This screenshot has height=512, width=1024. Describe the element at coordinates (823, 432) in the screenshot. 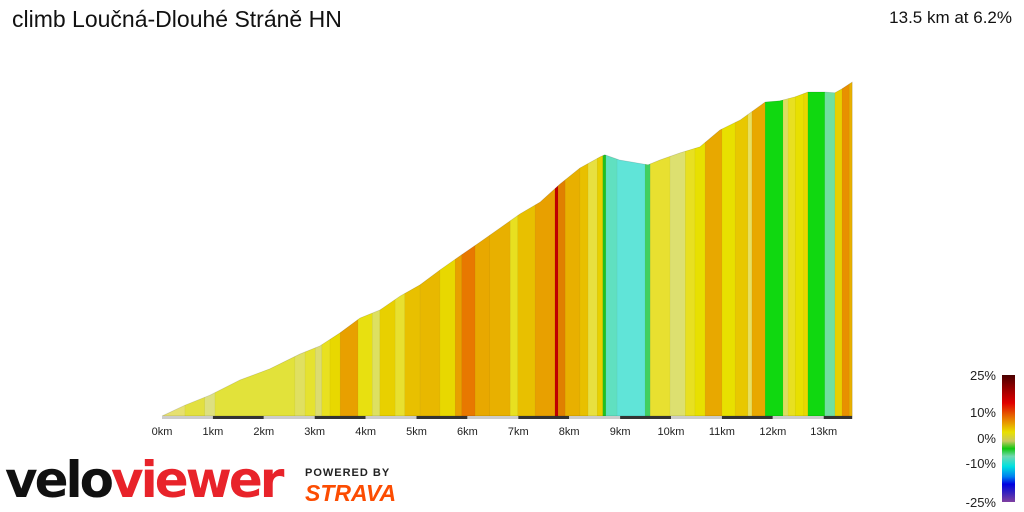

I see `x-tick-label: 13km` at that location.